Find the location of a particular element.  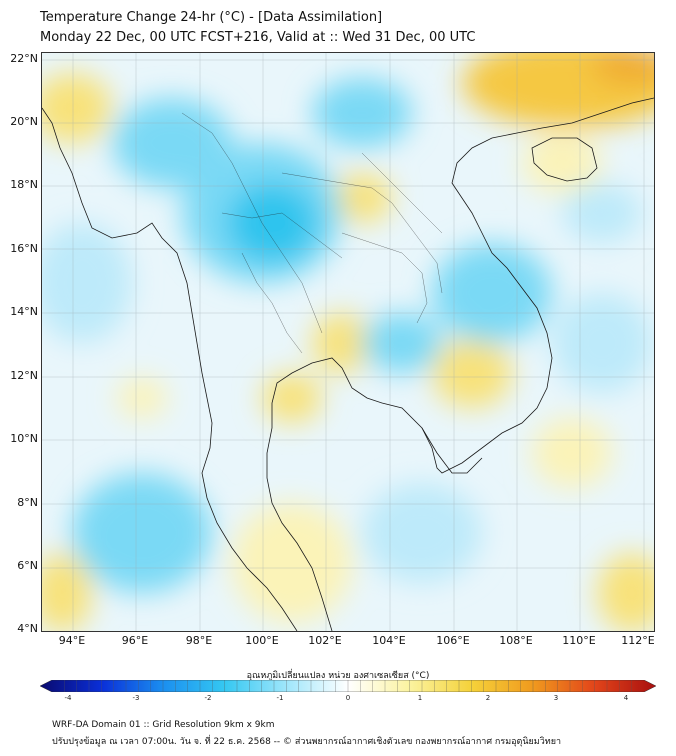

colorbar-divisions is located at coordinates (348, 686).